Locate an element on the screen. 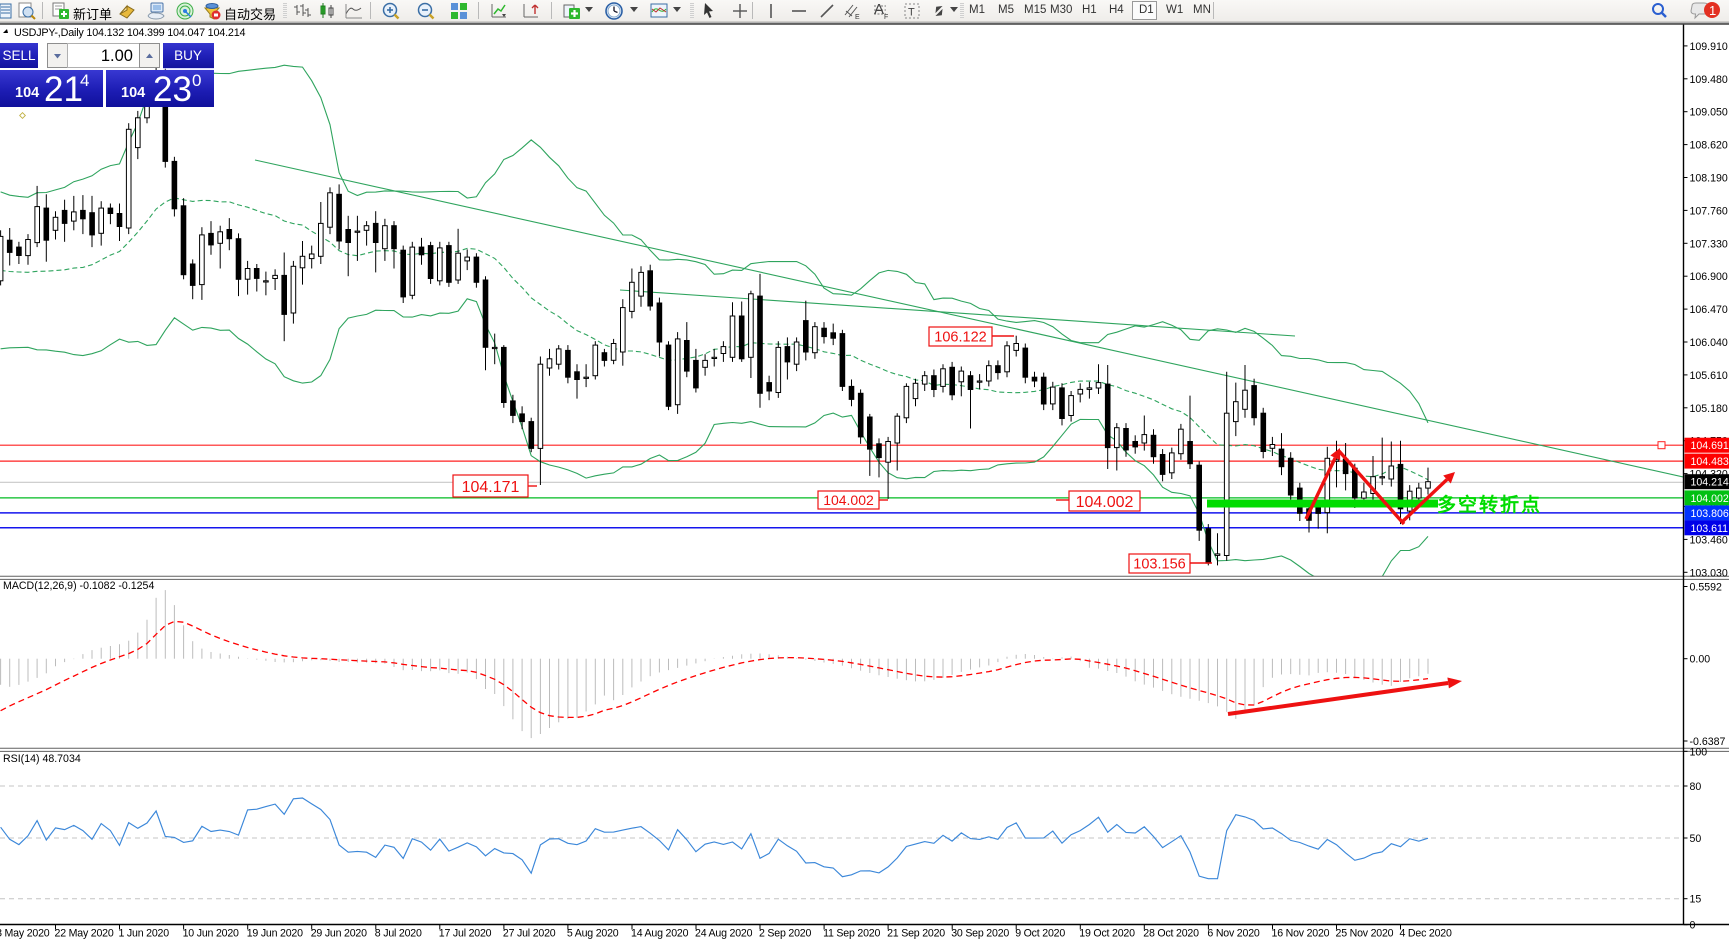 The height and width of the screenshot is (943, 1729). svg-text: 14 Aug 2020 is located at coordinates (660, 934).